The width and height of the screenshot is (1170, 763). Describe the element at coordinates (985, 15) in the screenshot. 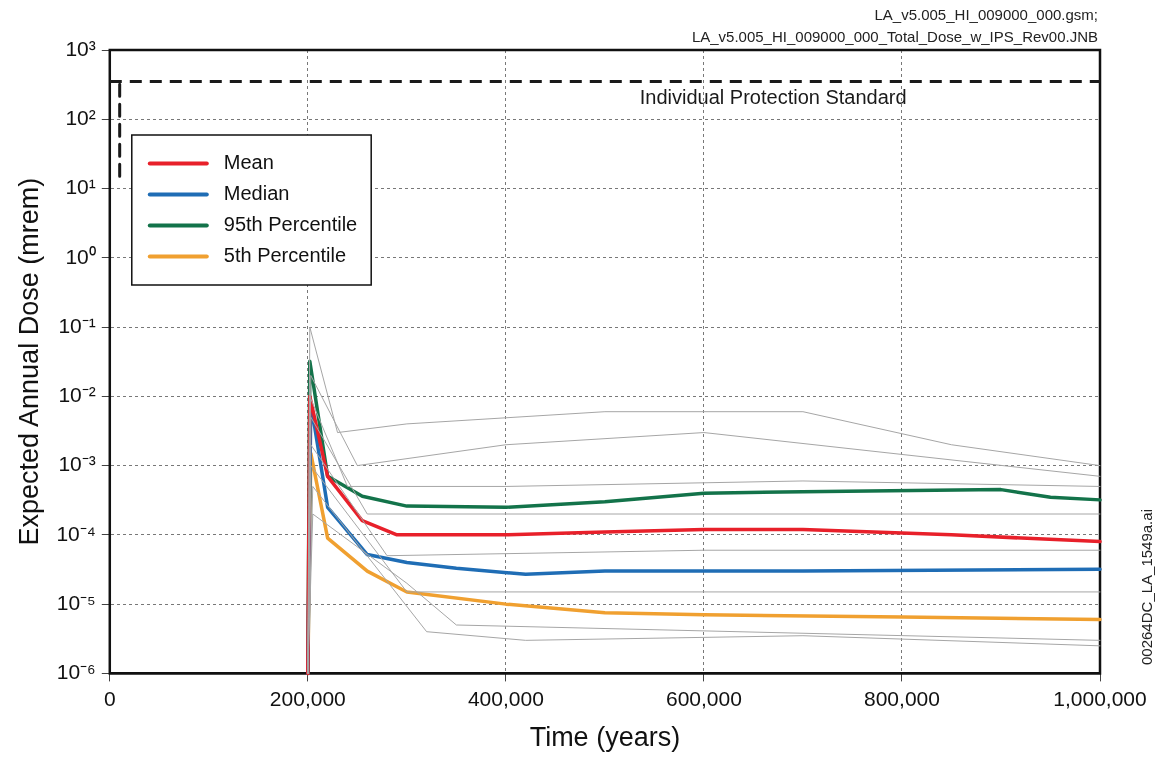

I see `text: LA_v5.005_HI_009000_000.gsm;` at that location.